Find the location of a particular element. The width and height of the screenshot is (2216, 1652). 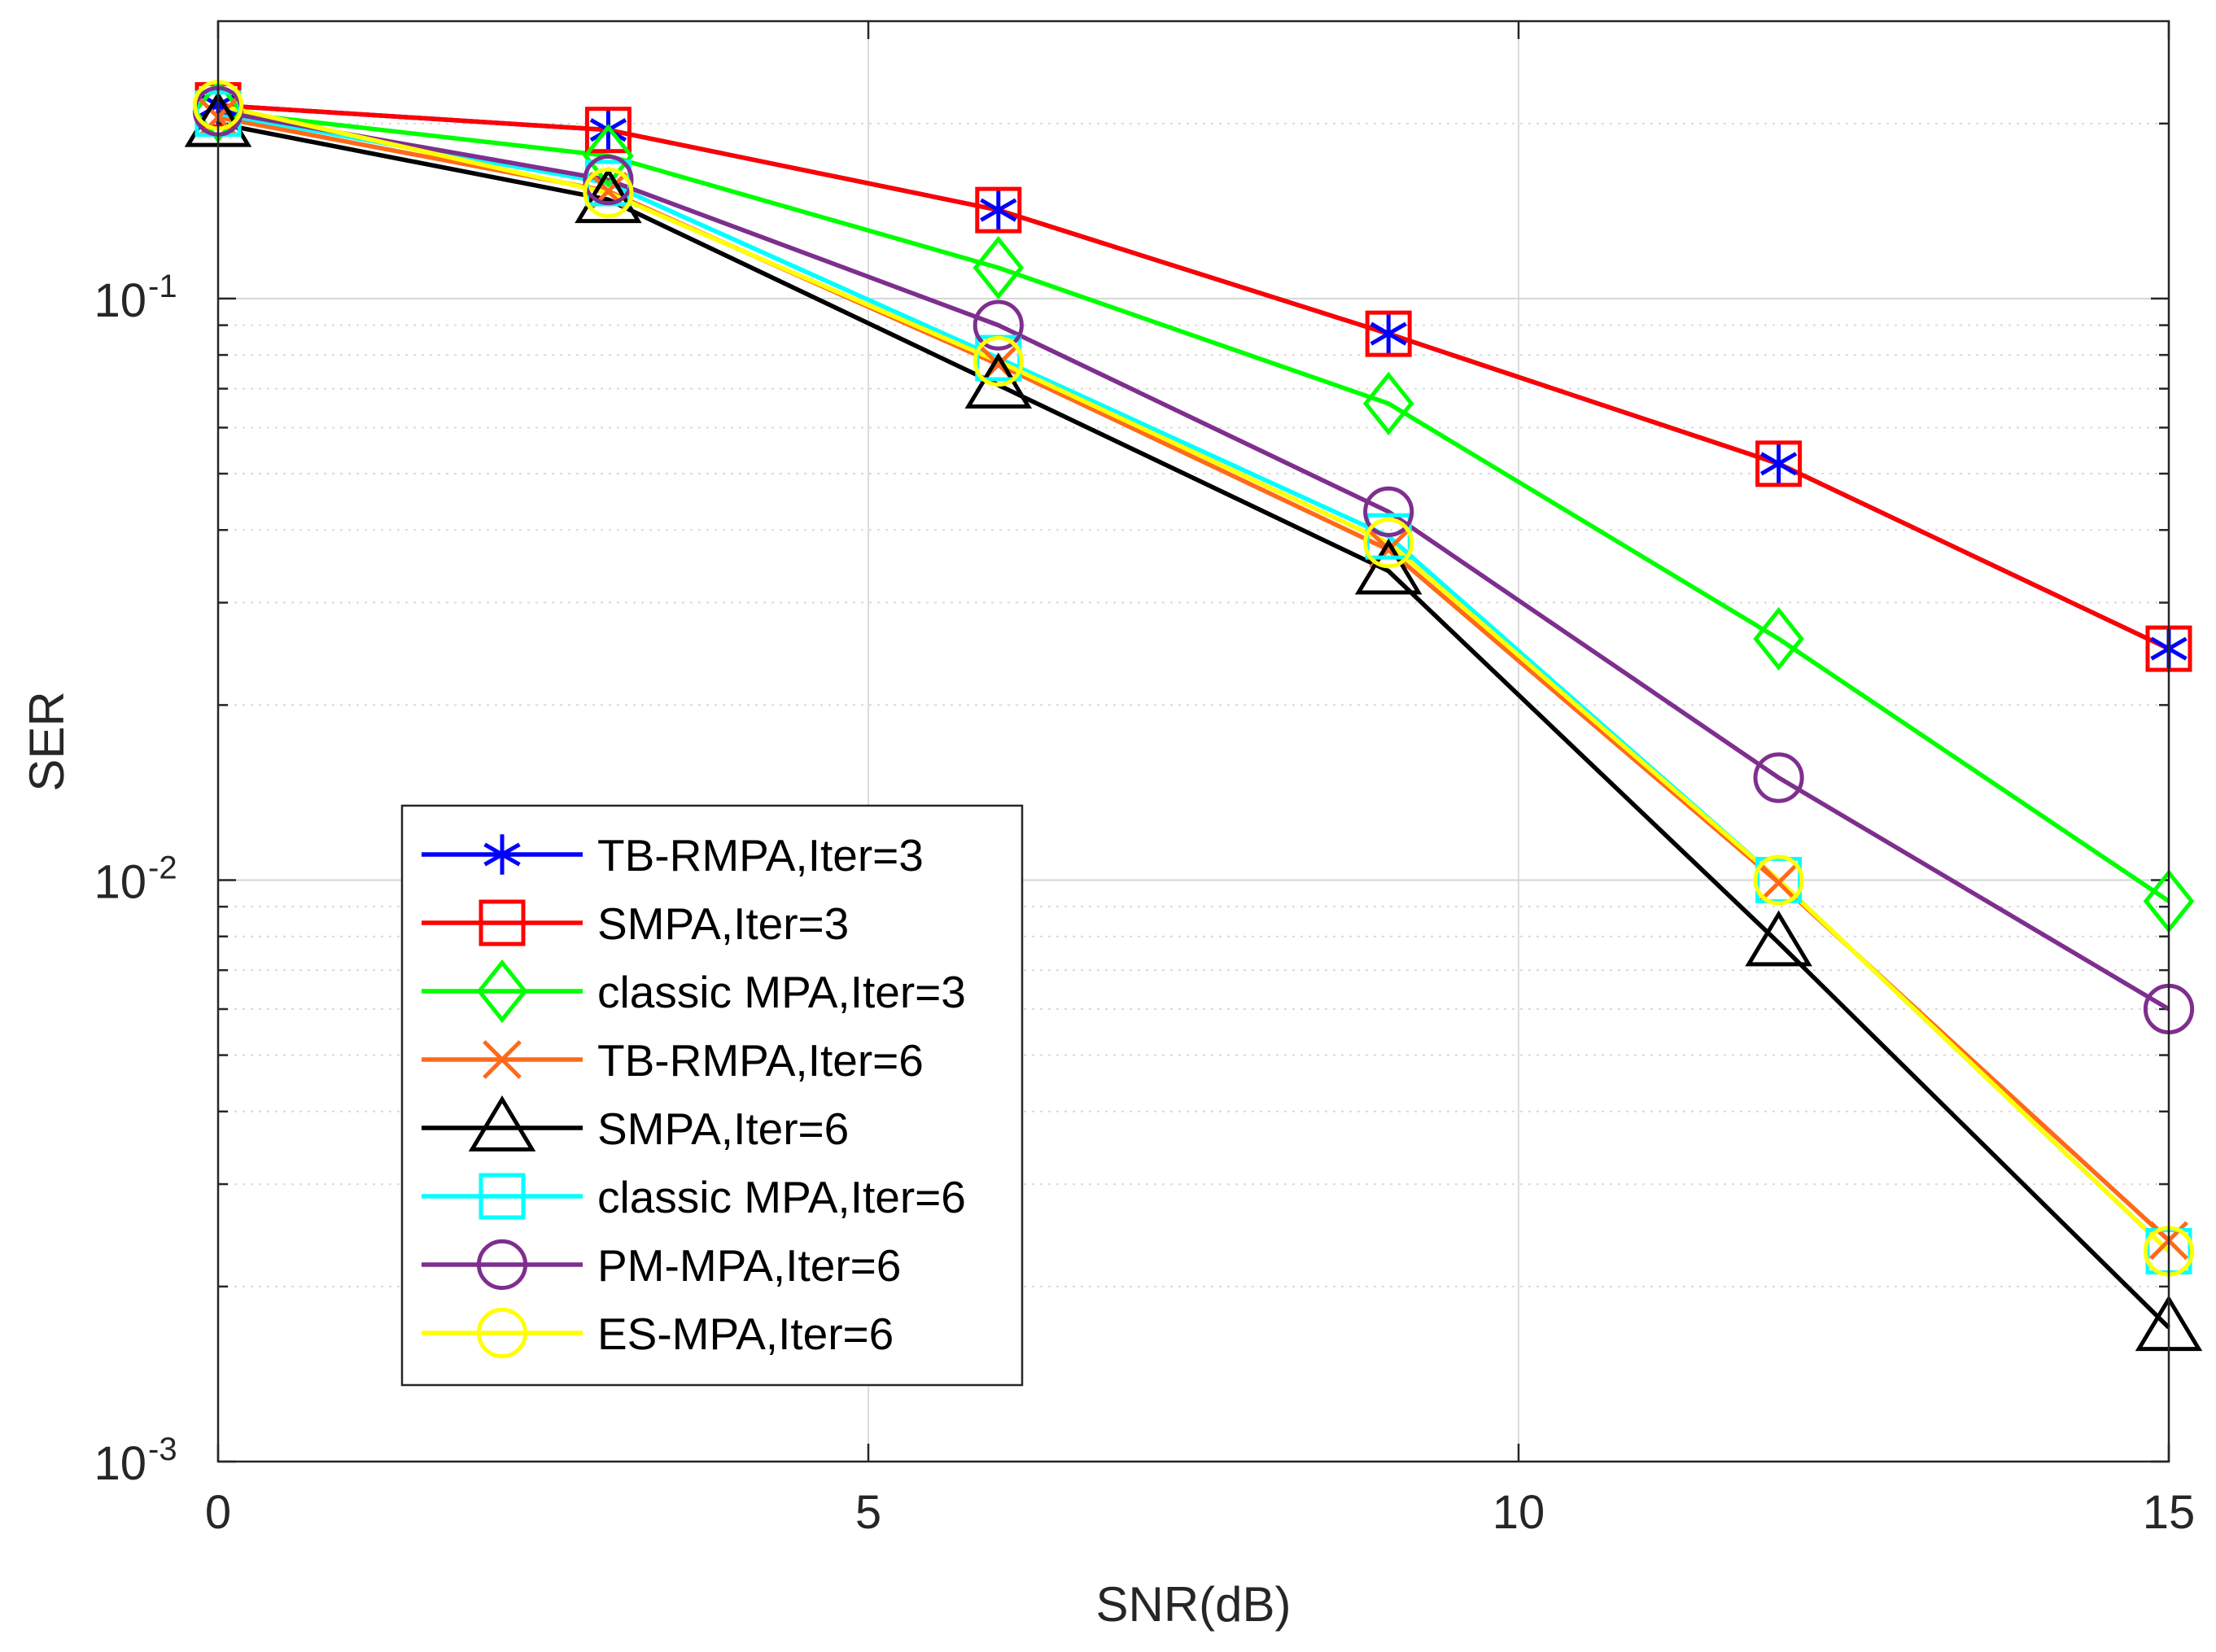

legend-label: ES-MPA,Iter=6 is located at coordinates (745, 1334).